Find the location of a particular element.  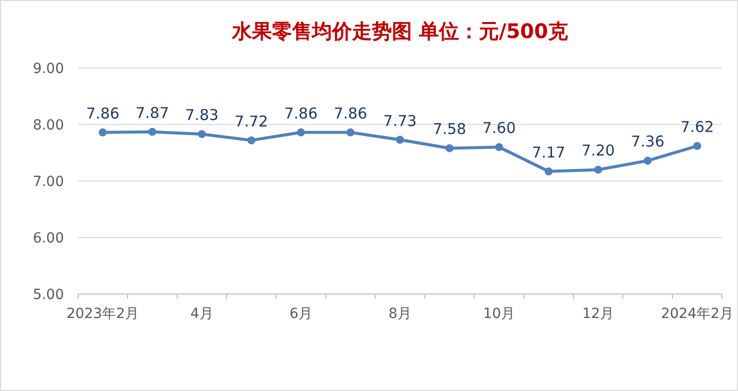

x-tick-label: 2024年2月 is located at coordinates (697, 314).